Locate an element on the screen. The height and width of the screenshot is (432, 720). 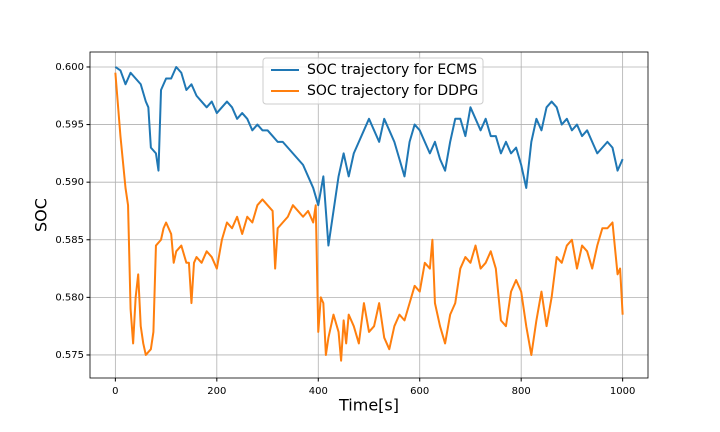
y-tick-label: 0.600 is located at coordinates (69, 67).